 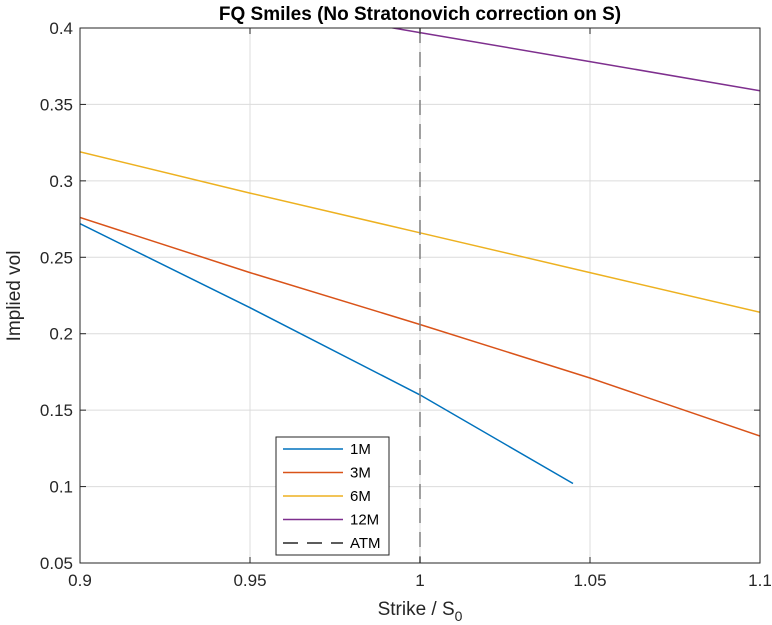 I want to click on y-tick-label: 0.35, so click(x=56, y=104).